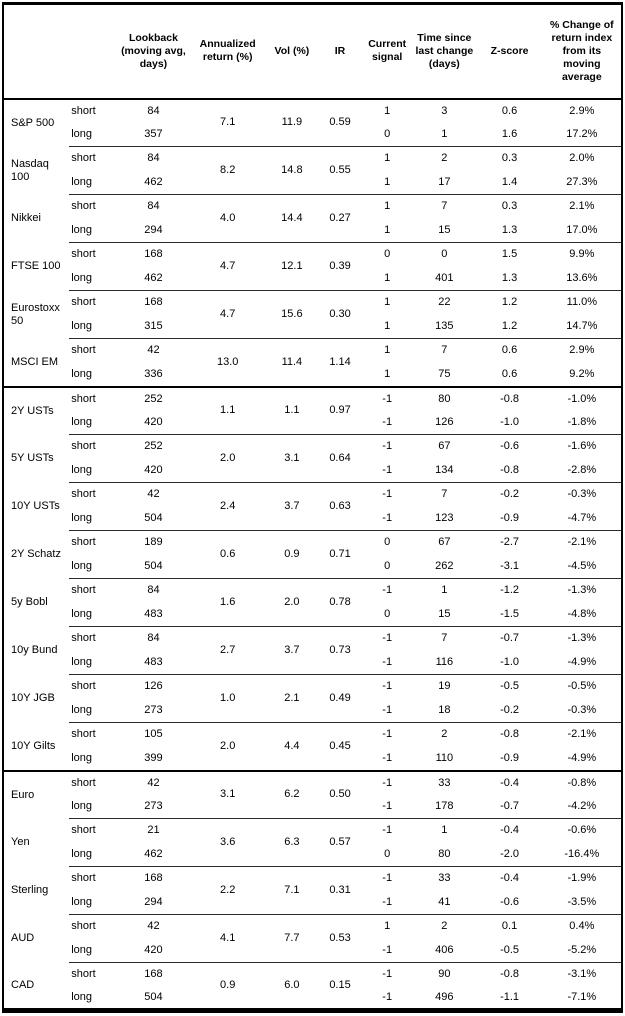 This screenshot has width=625, height=1016. I want to click on ir-value: 0.71, so click(340, 554).